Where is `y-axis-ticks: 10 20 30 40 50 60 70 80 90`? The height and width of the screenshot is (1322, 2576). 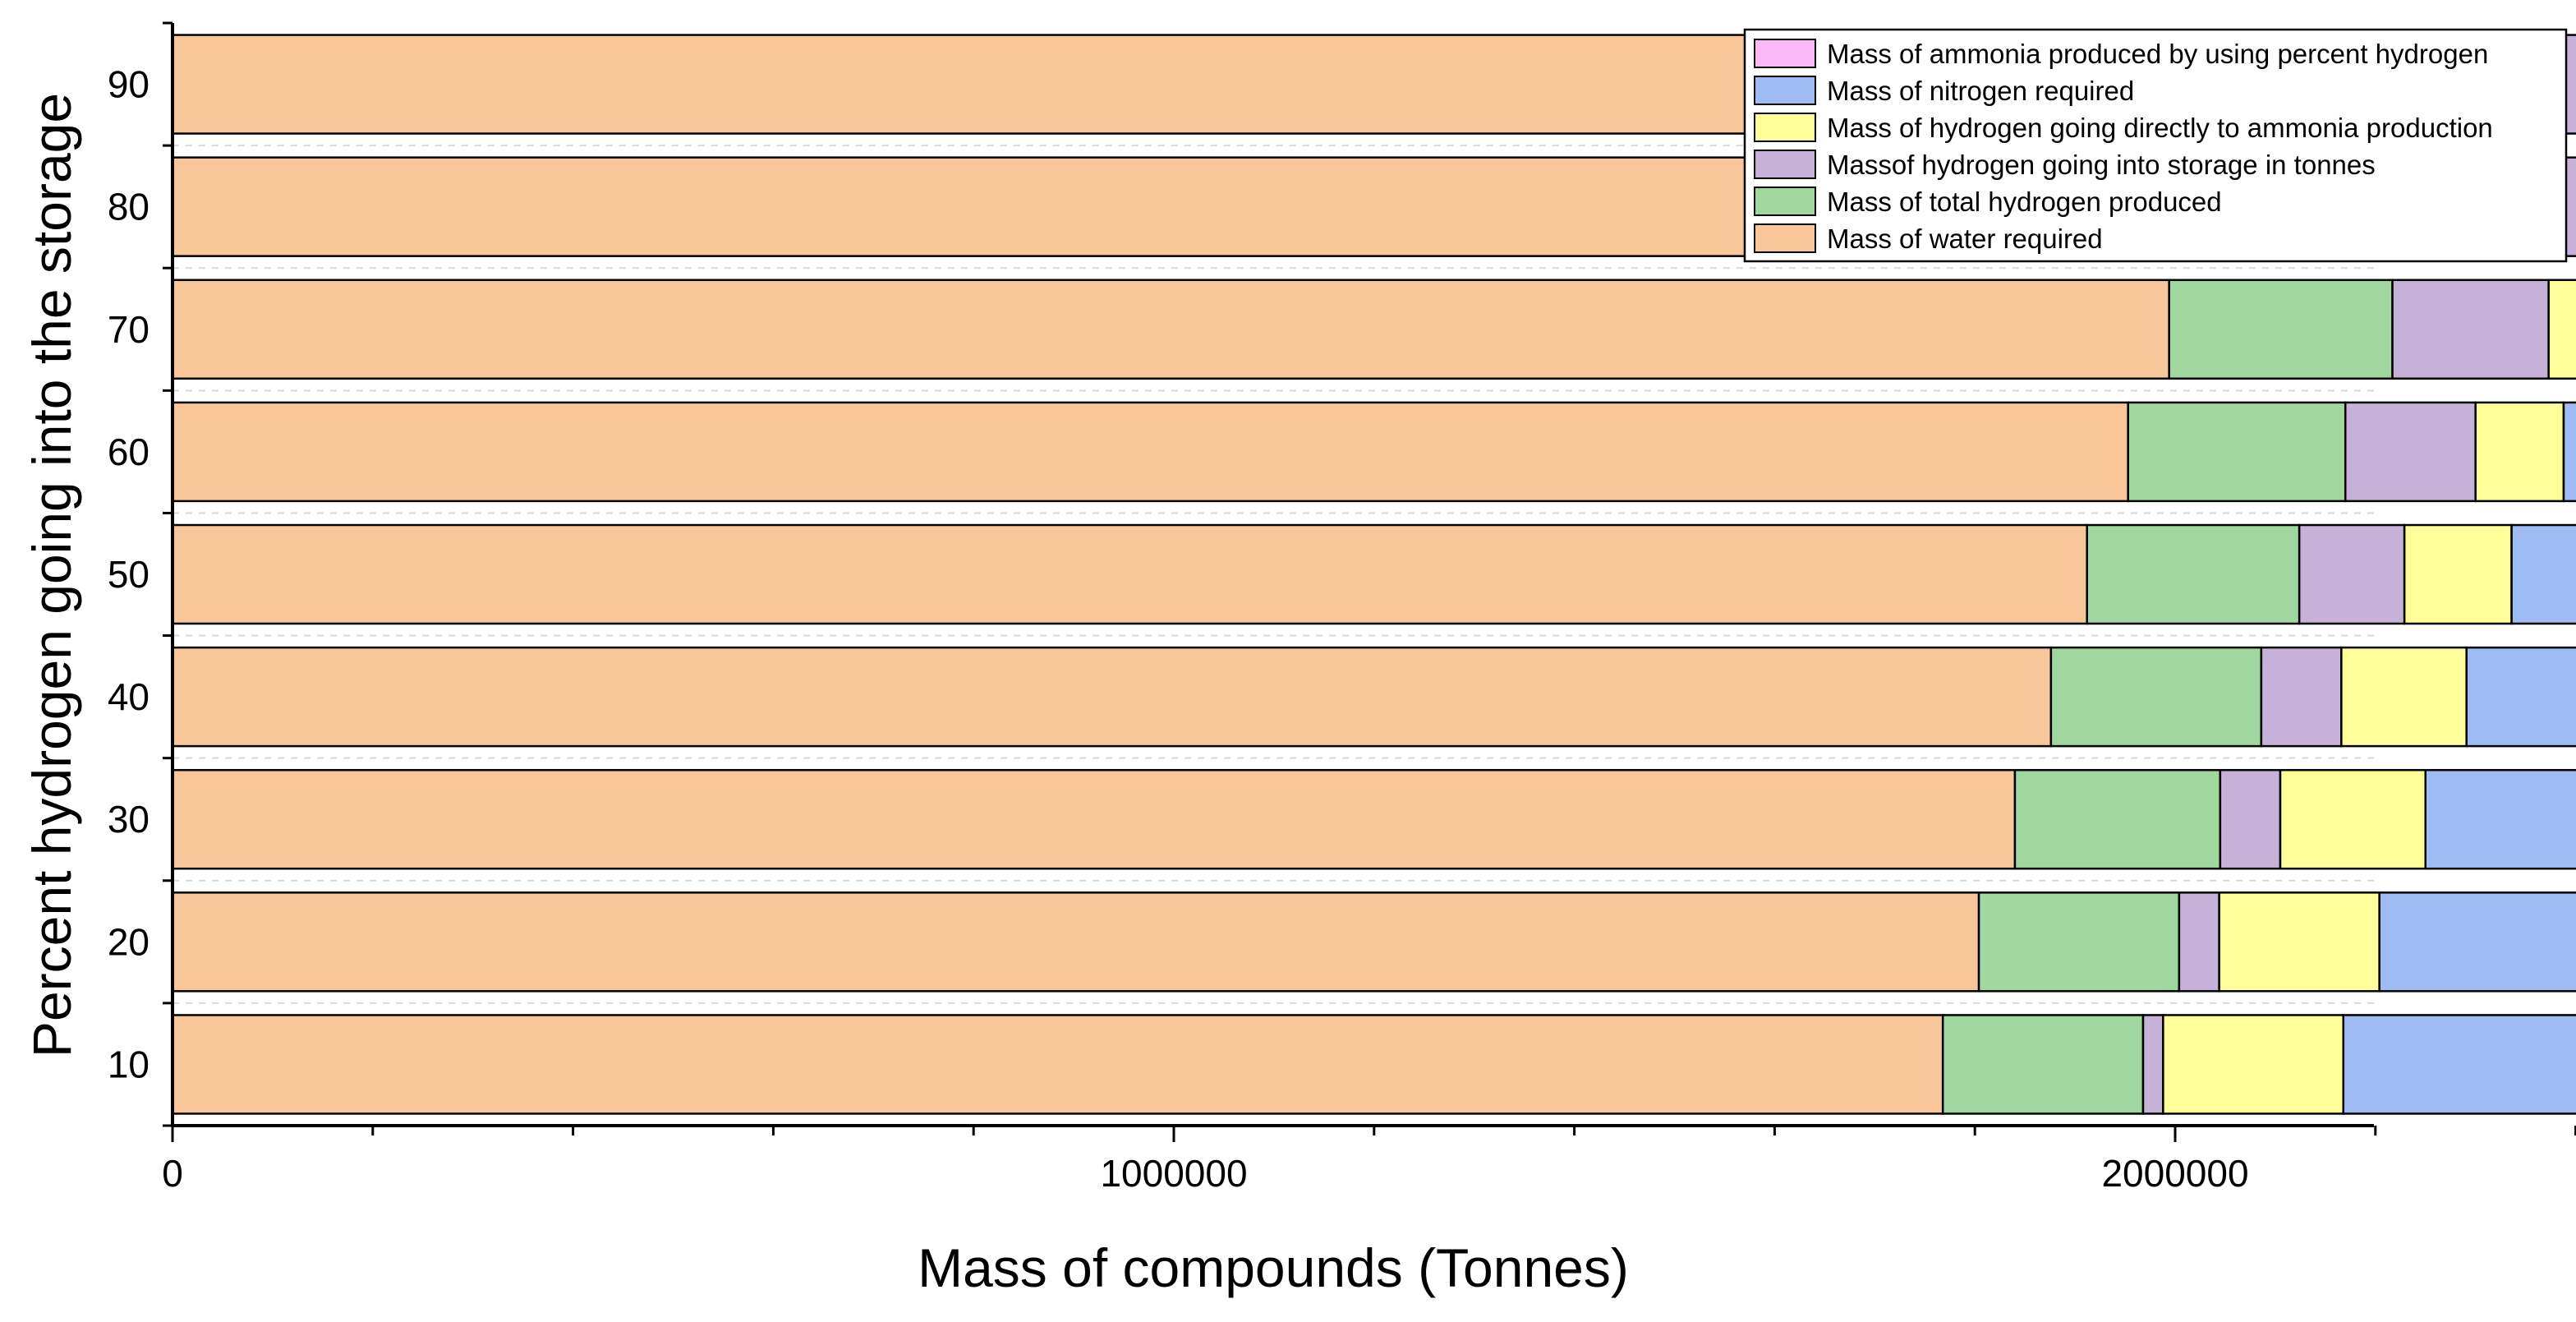
y-axis-ticks: 10 20 30 40 50 60 70 80 90 is located at coordinates (140, 574).